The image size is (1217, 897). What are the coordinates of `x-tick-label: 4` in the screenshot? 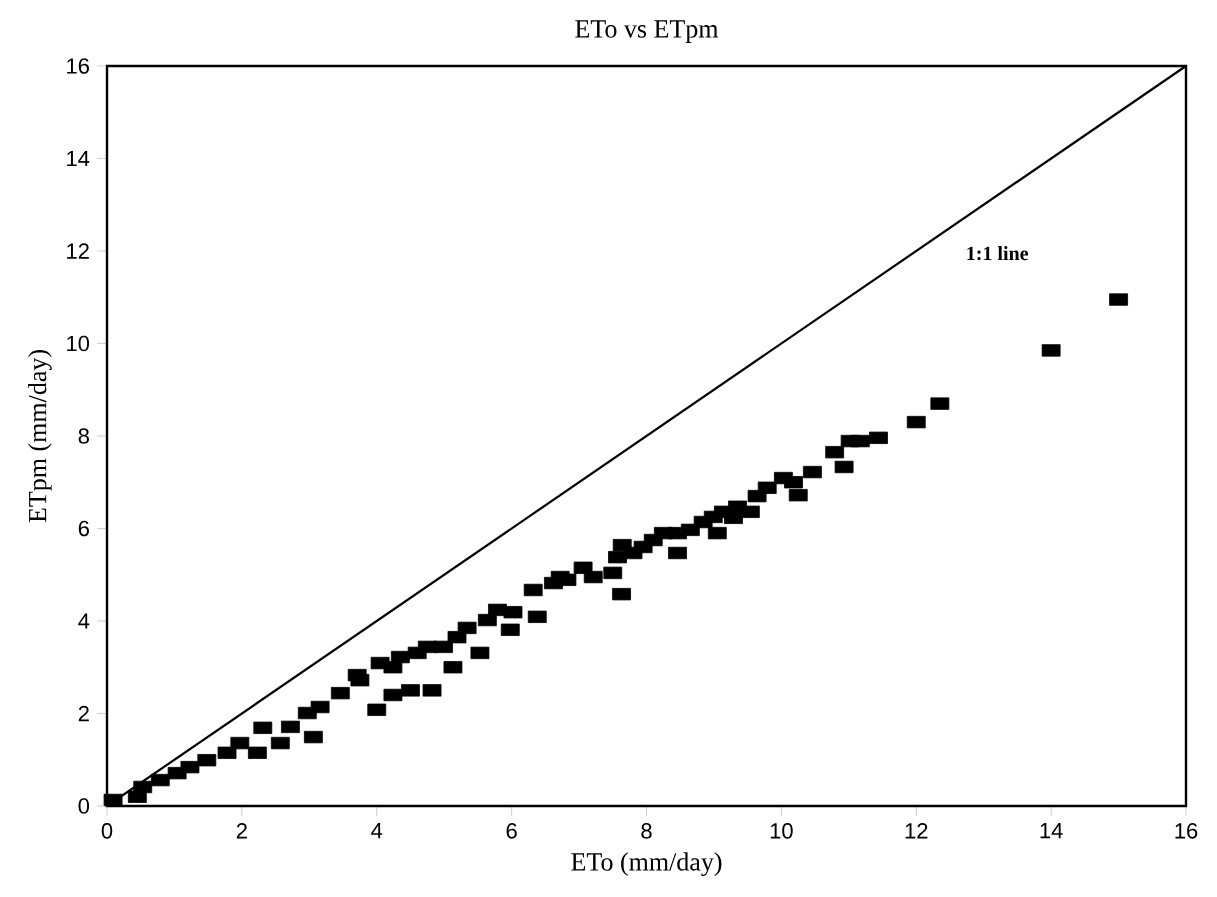 It's located at (377, 831).